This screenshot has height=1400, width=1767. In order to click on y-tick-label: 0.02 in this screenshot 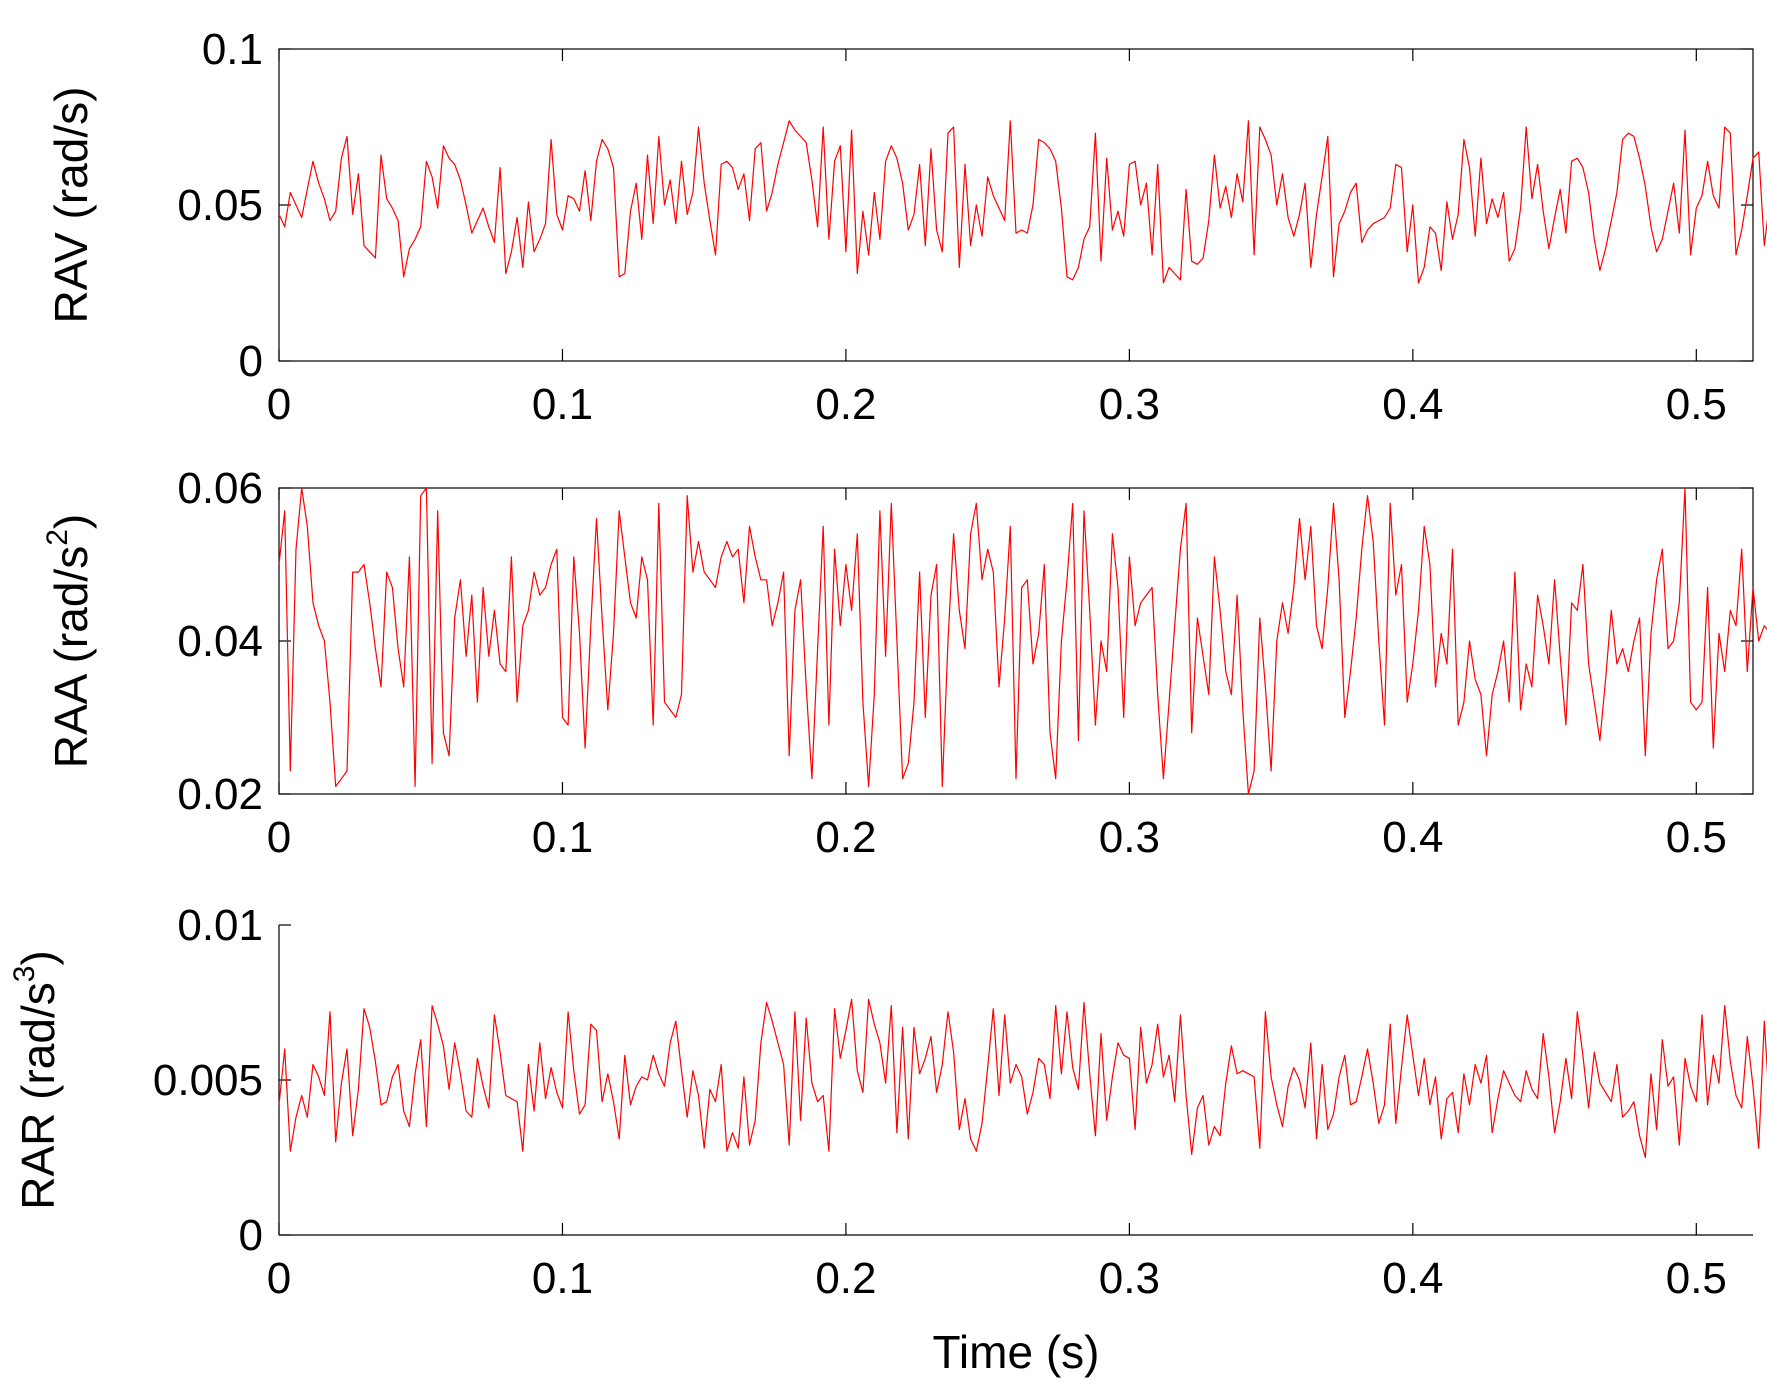, I will do `click(220, 794)`.